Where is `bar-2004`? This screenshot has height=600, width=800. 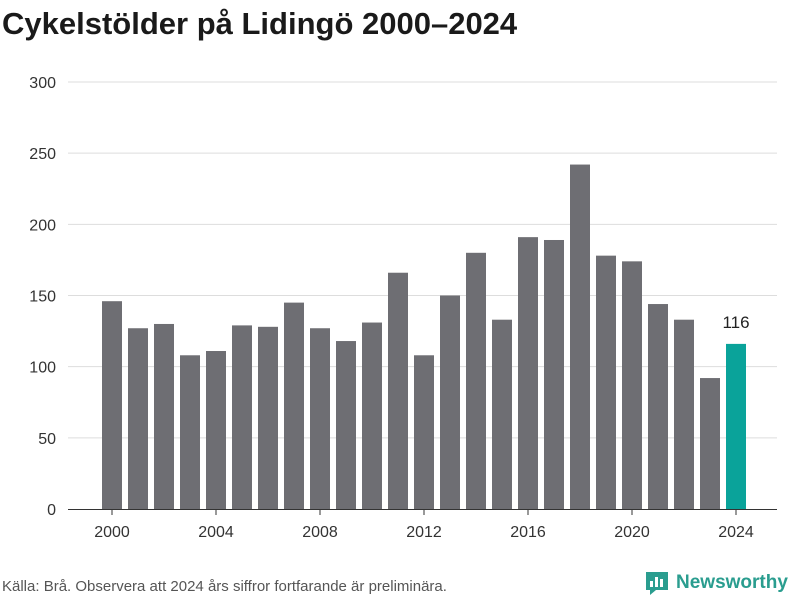
bar-2004 is located at coordinates (216, 430).